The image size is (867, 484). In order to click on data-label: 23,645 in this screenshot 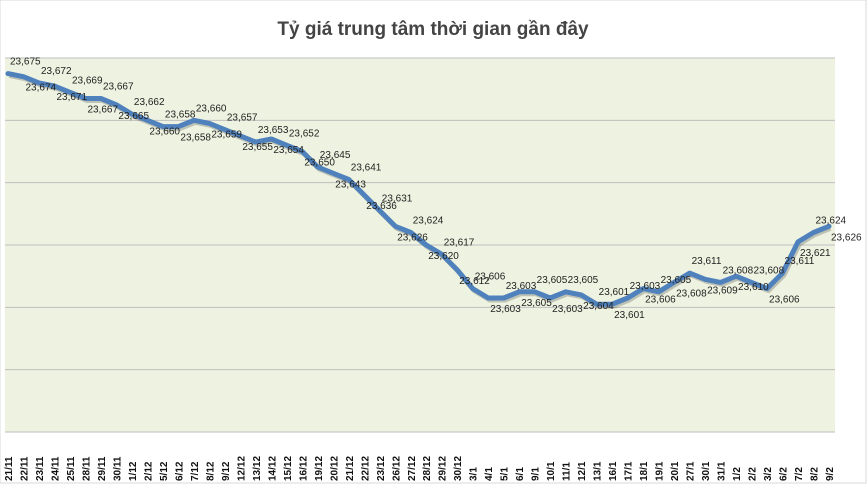, I will do `click(335, 155)`.